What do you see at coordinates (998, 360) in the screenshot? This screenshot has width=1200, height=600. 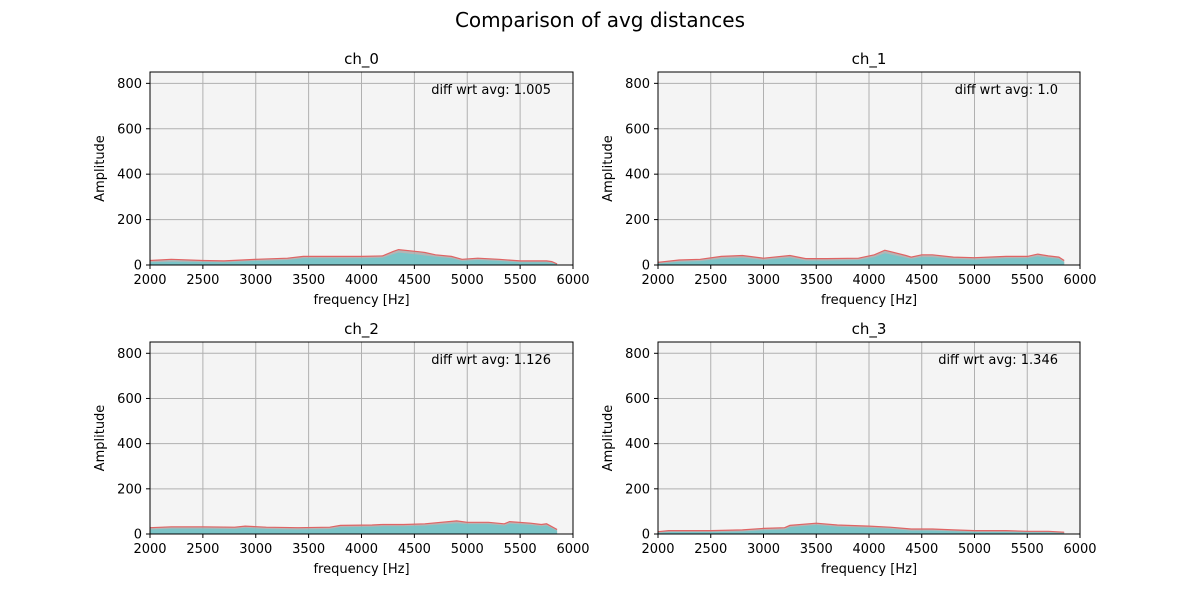 I see `diff-annotation: diff wrt avg: 1.346` at bounding box center [998, 360].